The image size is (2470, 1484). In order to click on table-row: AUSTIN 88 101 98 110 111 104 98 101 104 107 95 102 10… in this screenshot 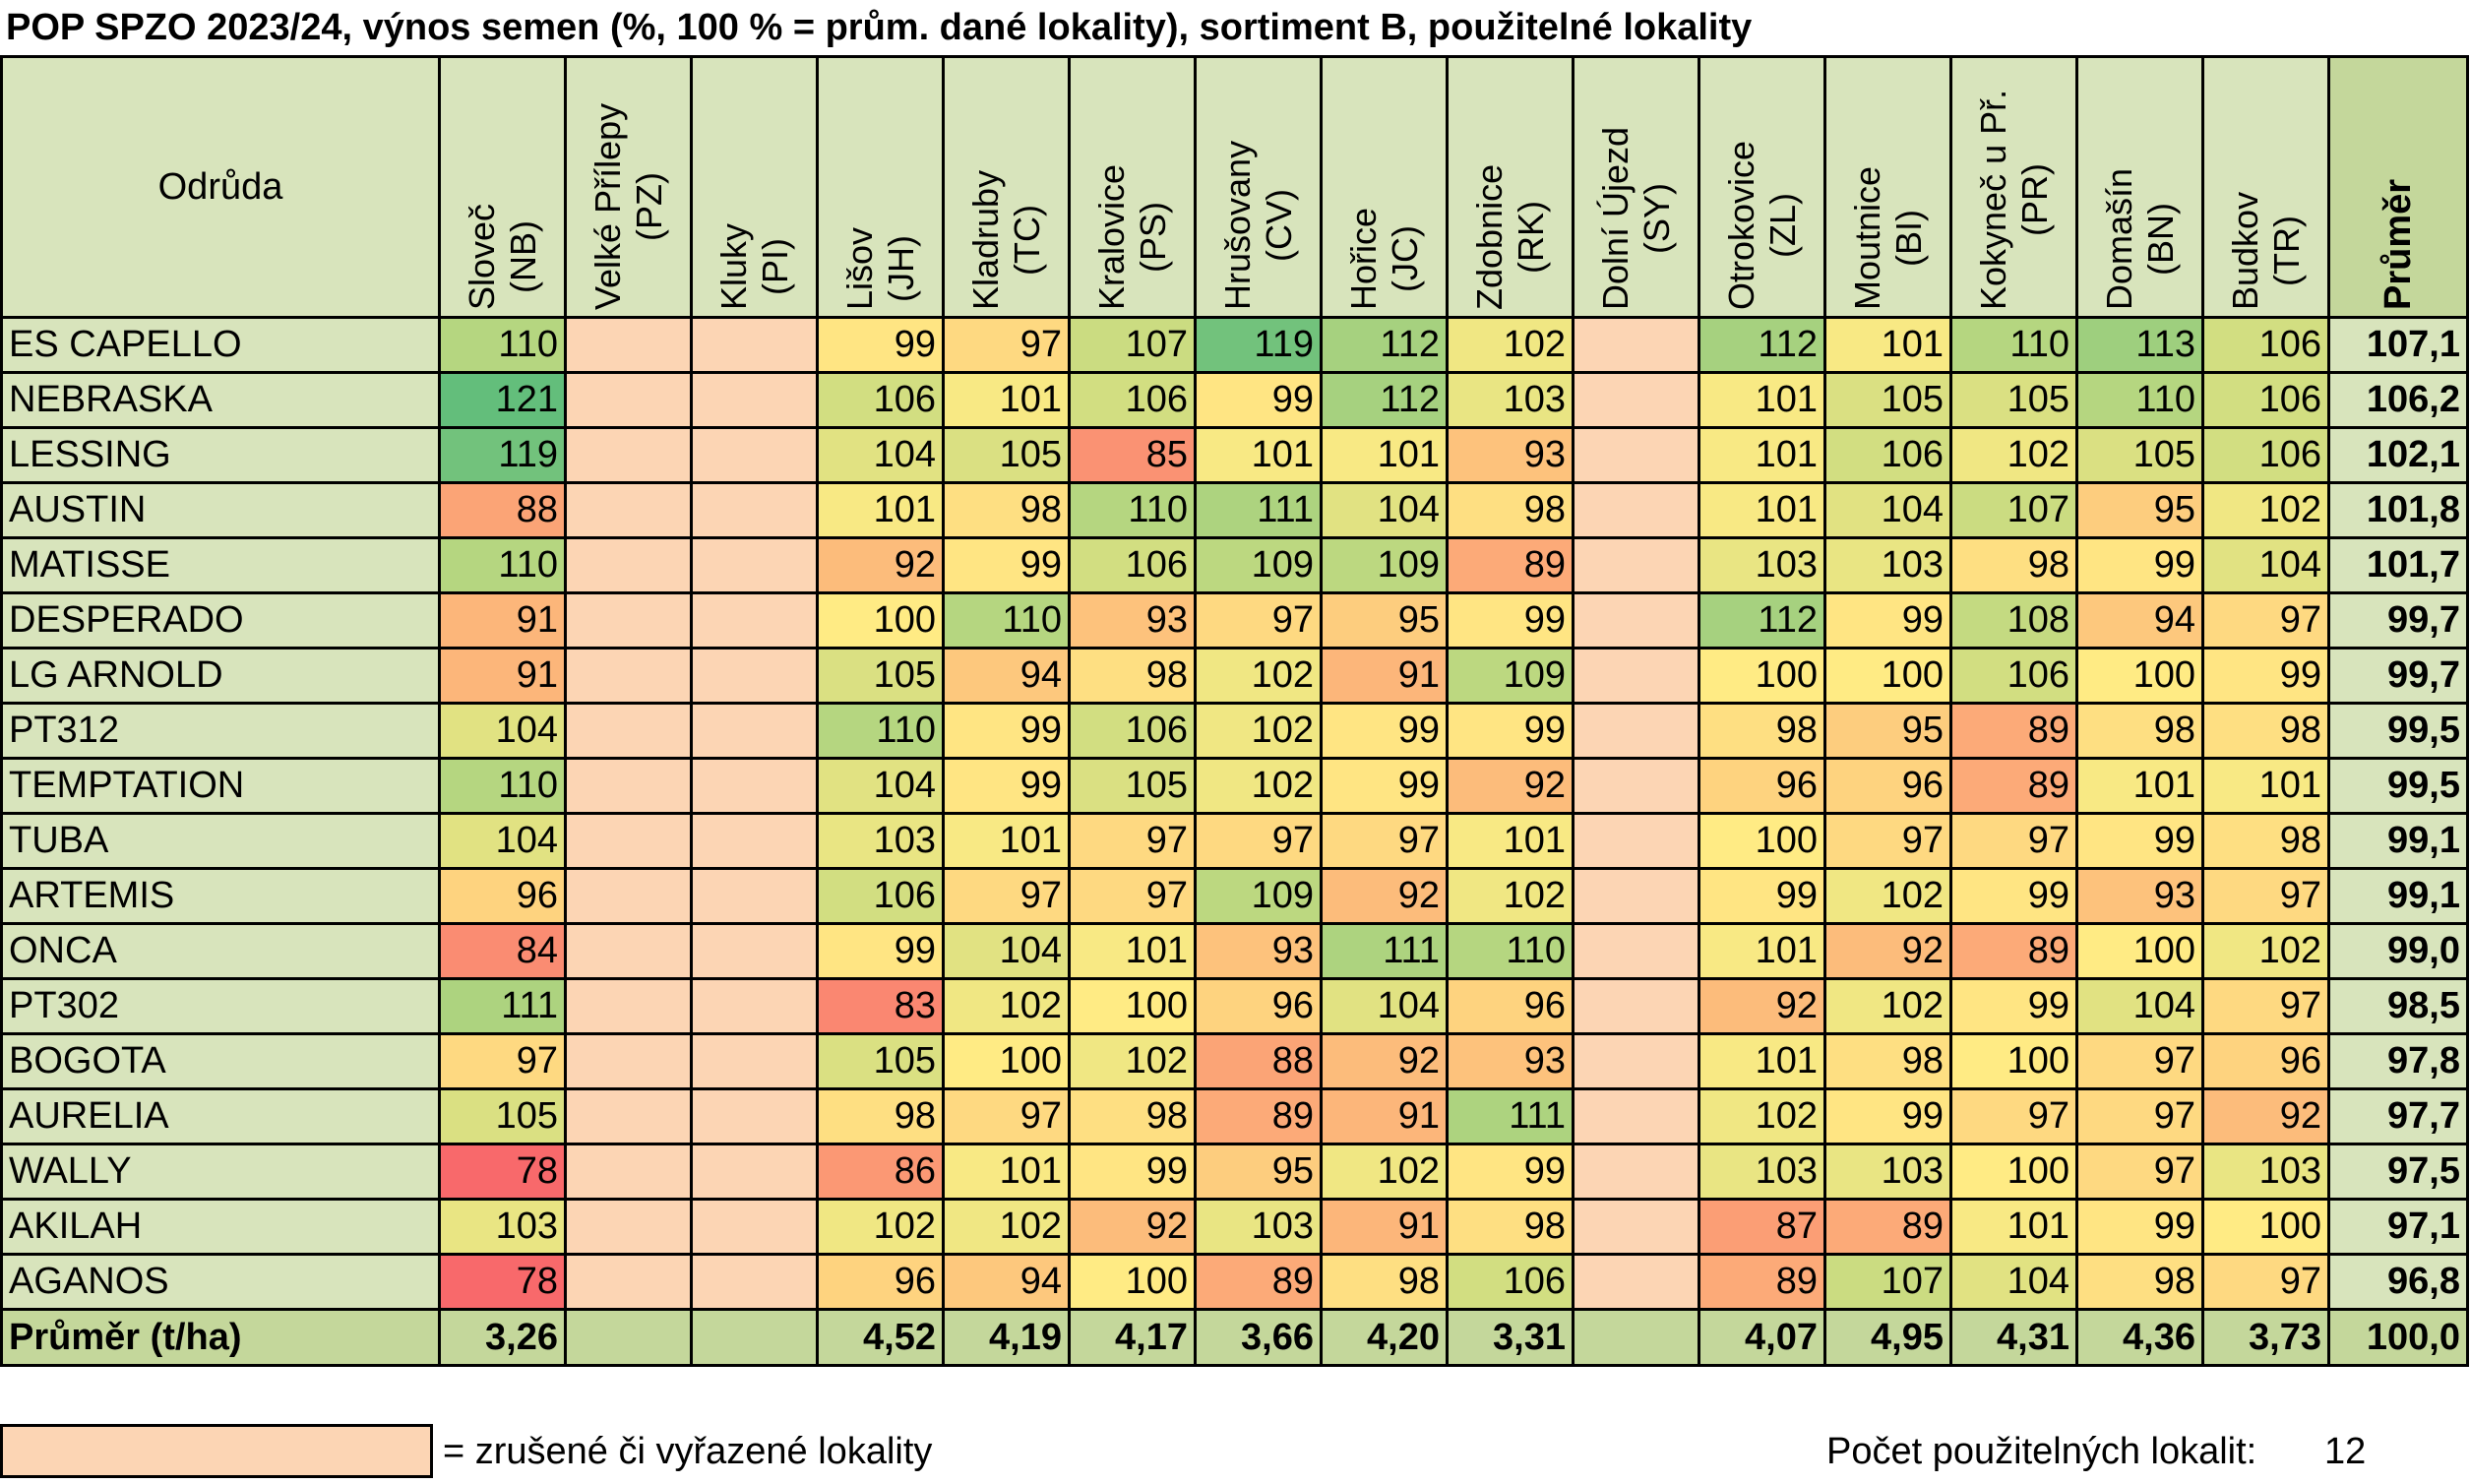, I will do `click(1234, 510)`.